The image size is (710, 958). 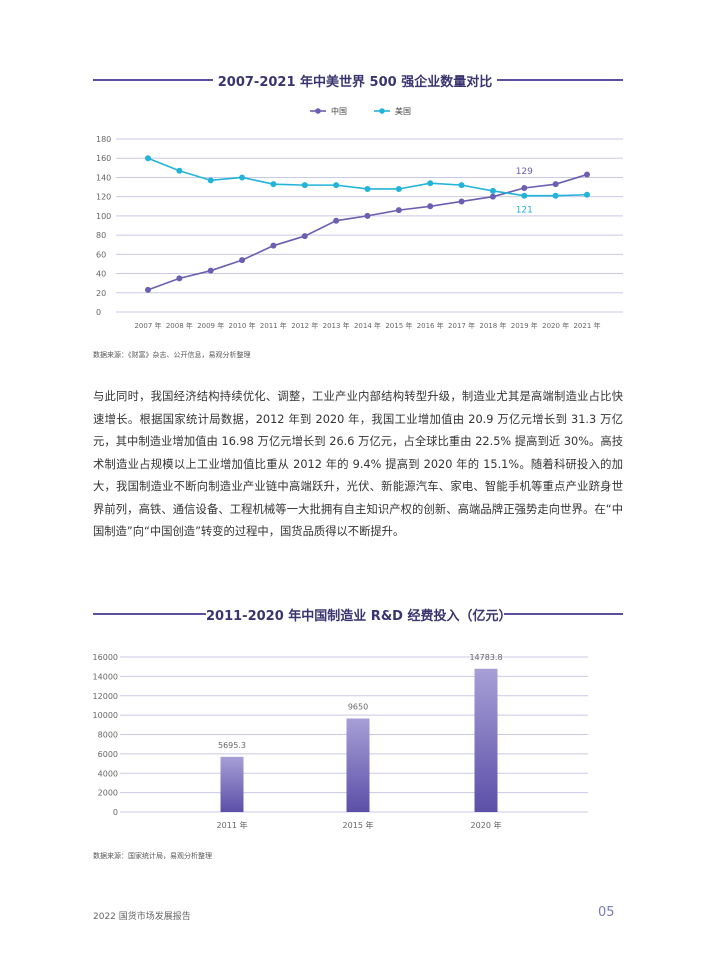 What do you see at coordinates (210, 325) in the screenshot?
I see `x-tick-label: 2009 年` at bounding box center [210, 325].